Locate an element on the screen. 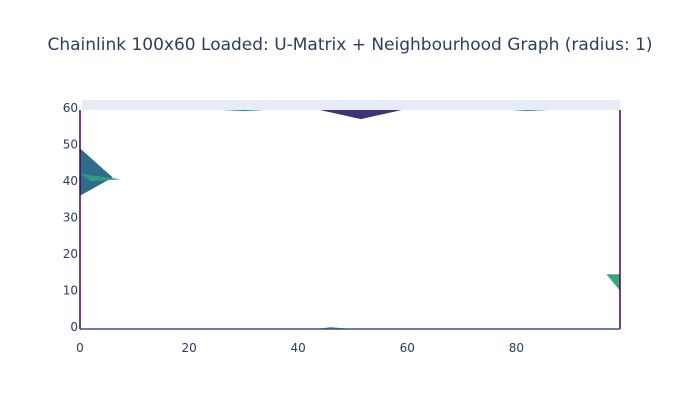 The height and width of the screenshot is (420, 700). x-tick-label: 60 is located at coordinates (407, 348).